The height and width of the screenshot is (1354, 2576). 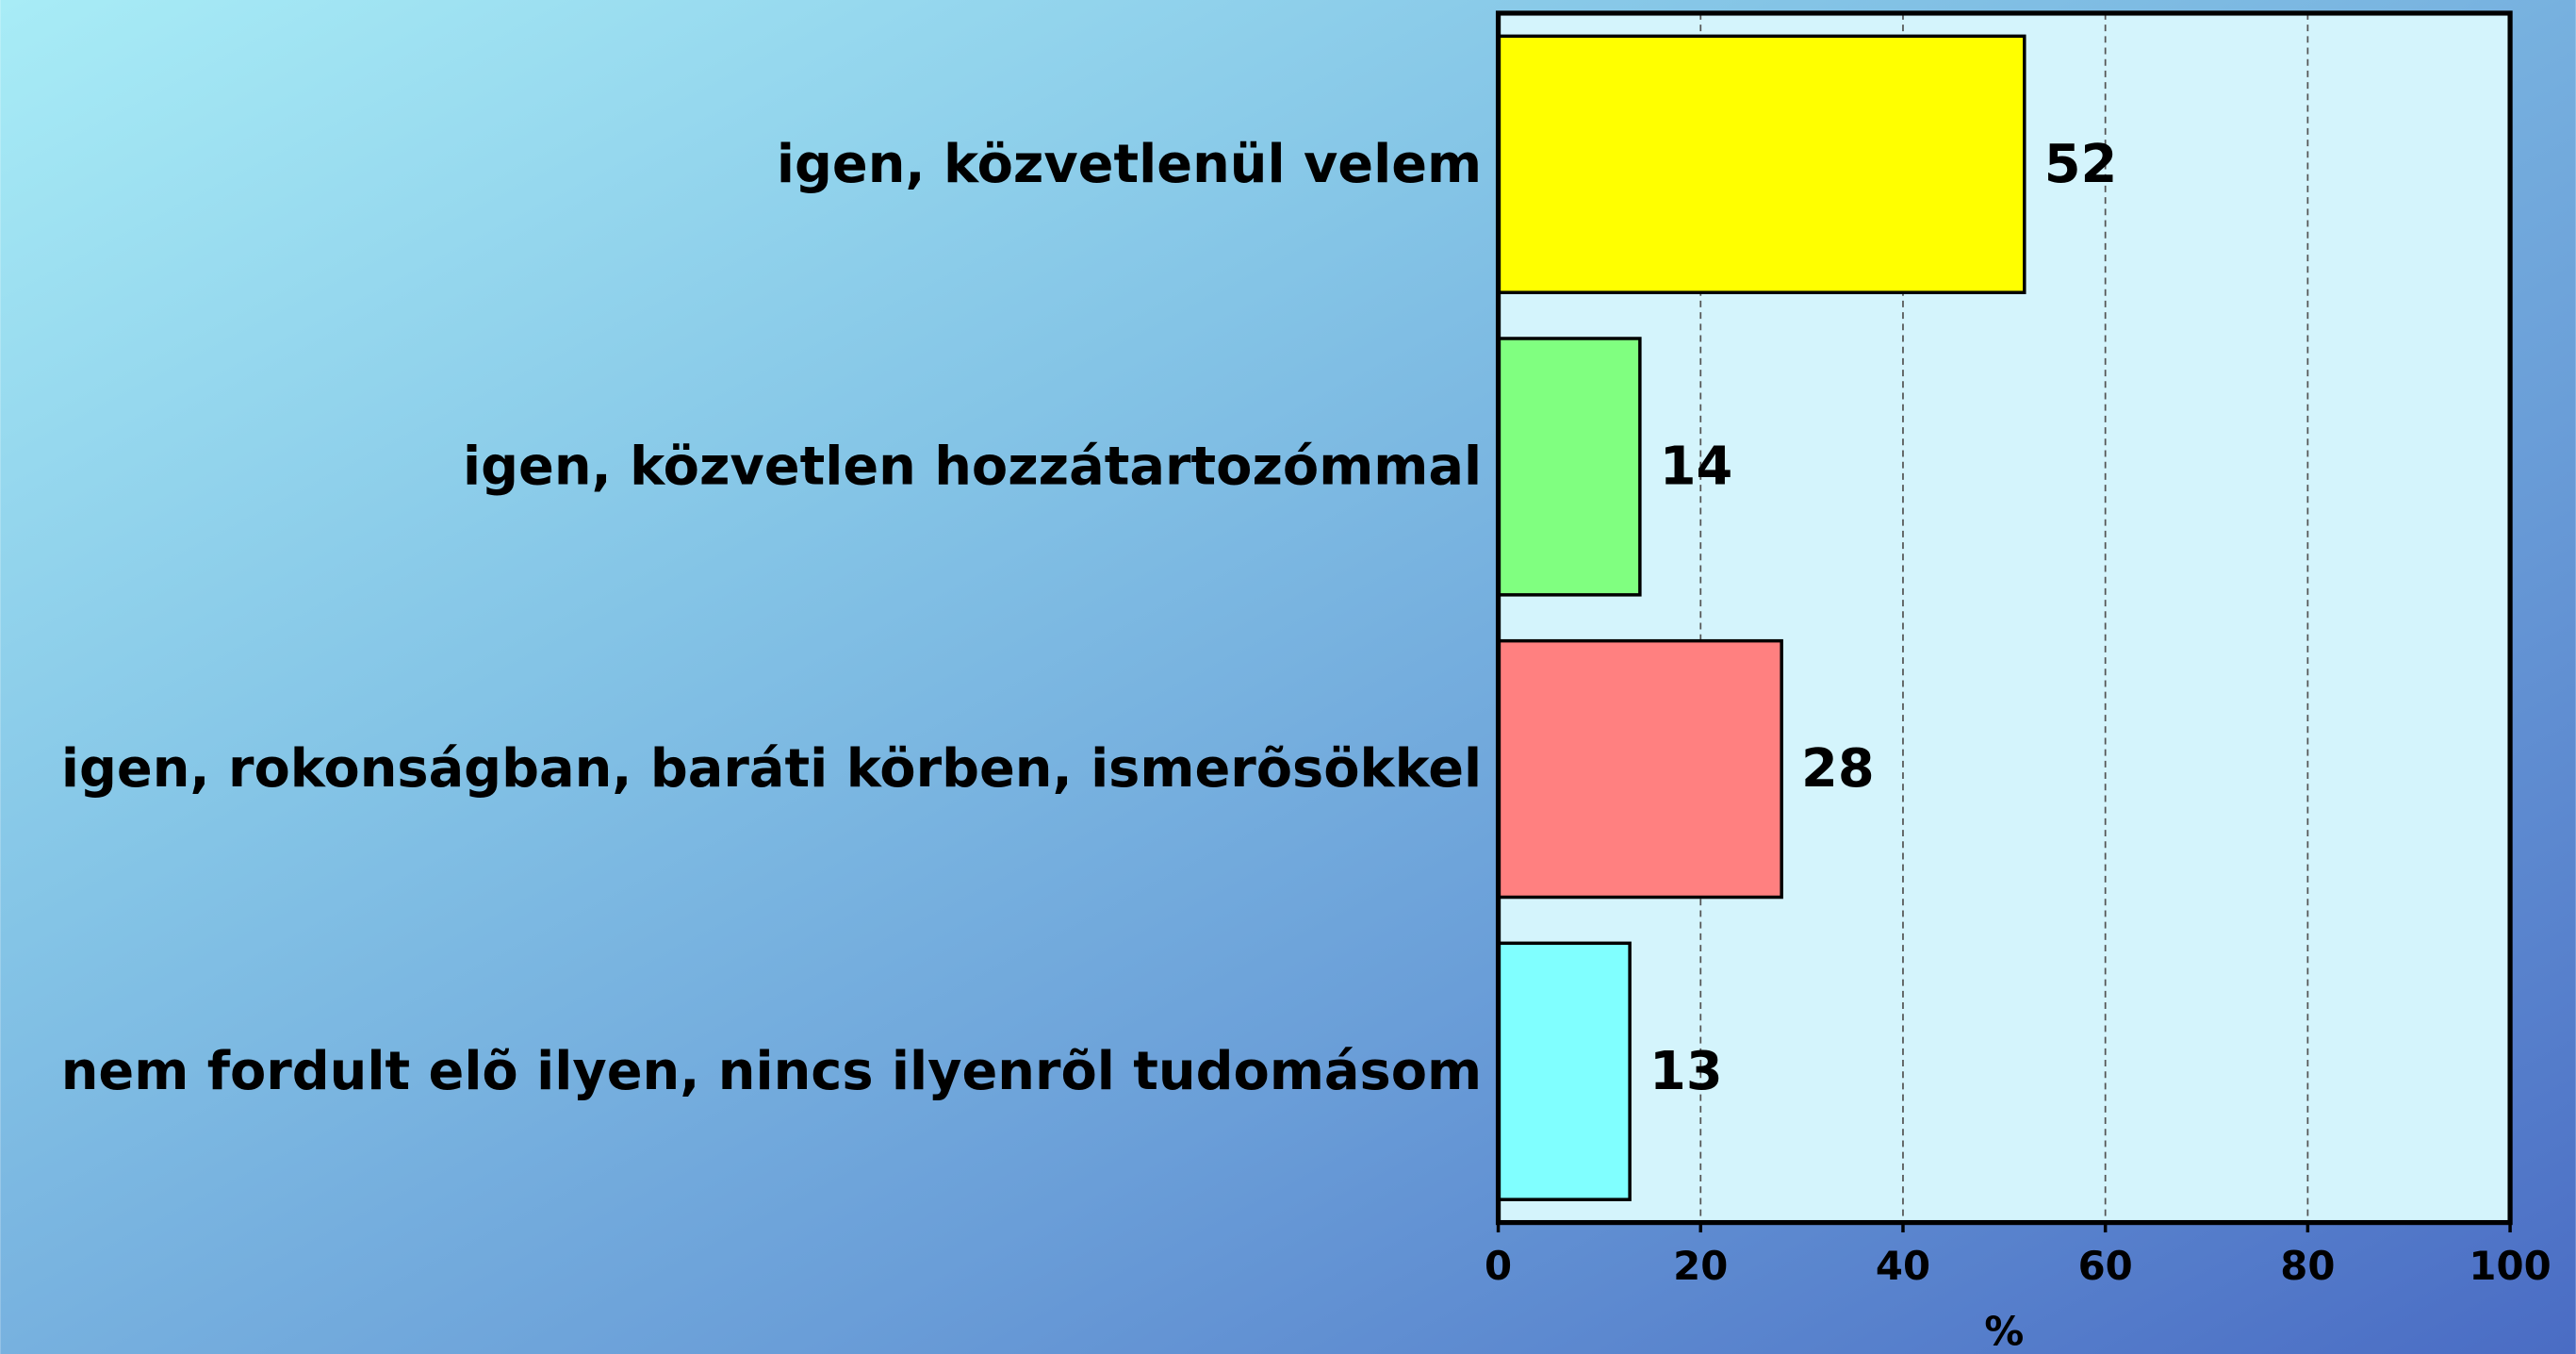 I want to click on value-label: 13, so click(x=1686, y=1071).